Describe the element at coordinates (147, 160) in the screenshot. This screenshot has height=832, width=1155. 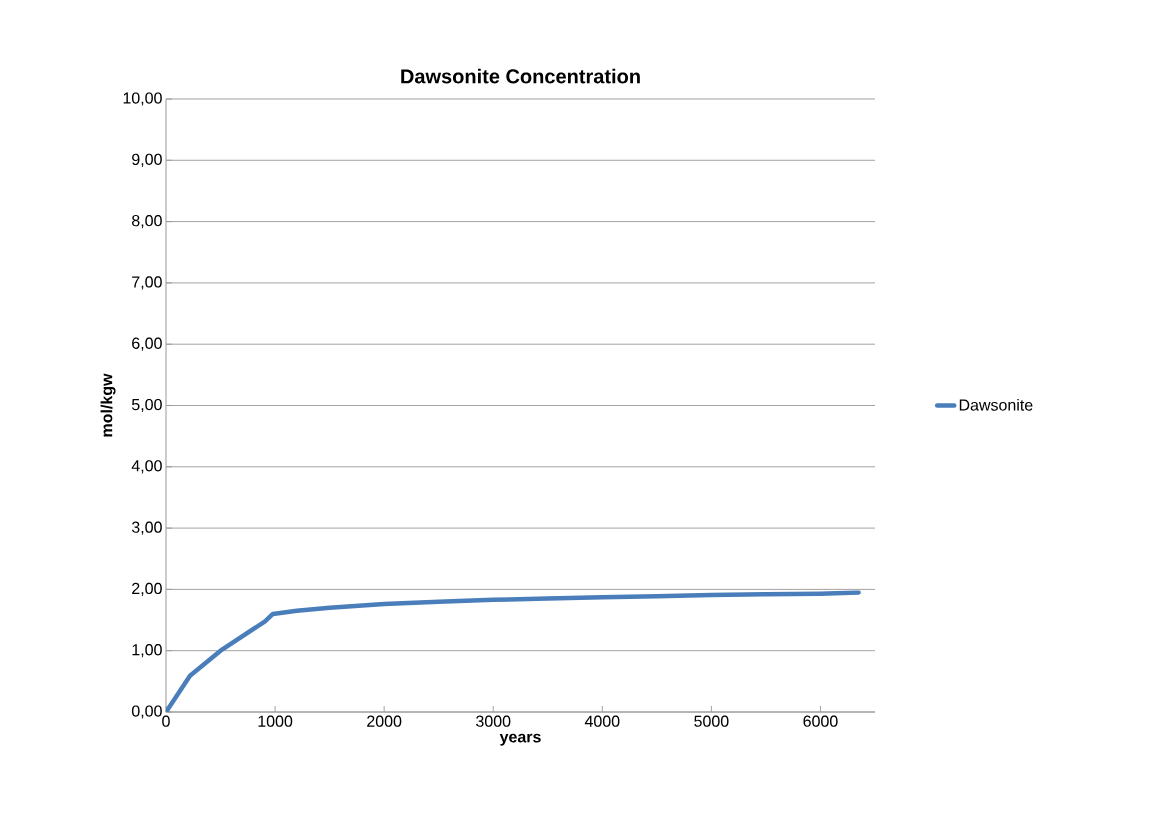
I see `y-tick-label: 9,00` at that location.